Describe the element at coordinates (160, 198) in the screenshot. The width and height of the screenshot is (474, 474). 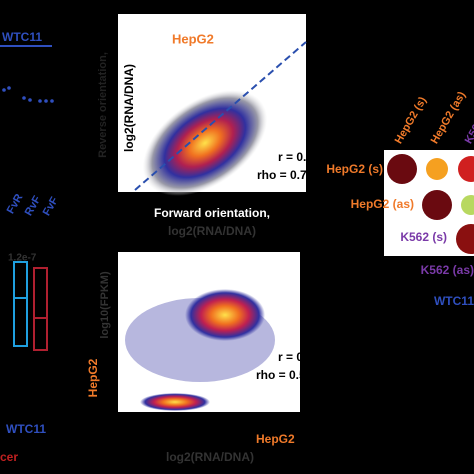
I see `x-tick-label: -2` at that location.